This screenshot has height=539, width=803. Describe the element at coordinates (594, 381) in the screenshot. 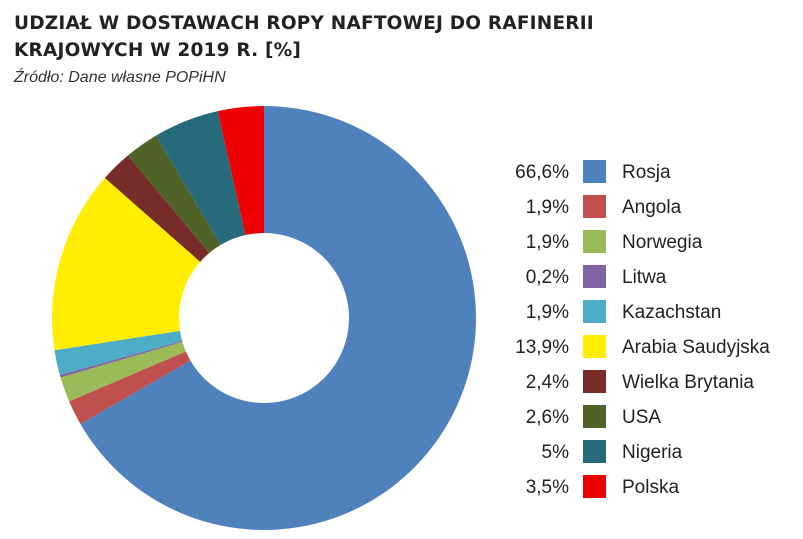

I see `legend-swatch-wielka-brytania` at that location.